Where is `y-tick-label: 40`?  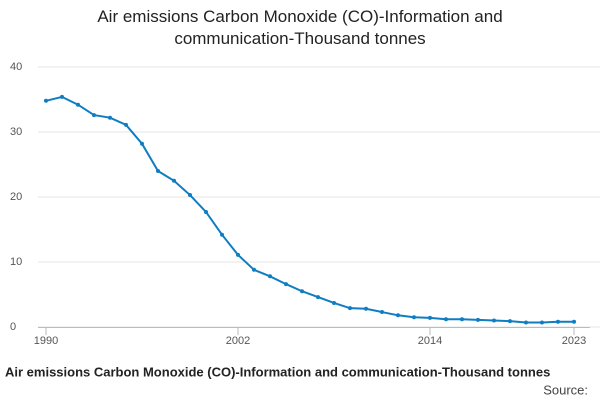 y-tick-label: 40 is located at coordinates (16, 67).